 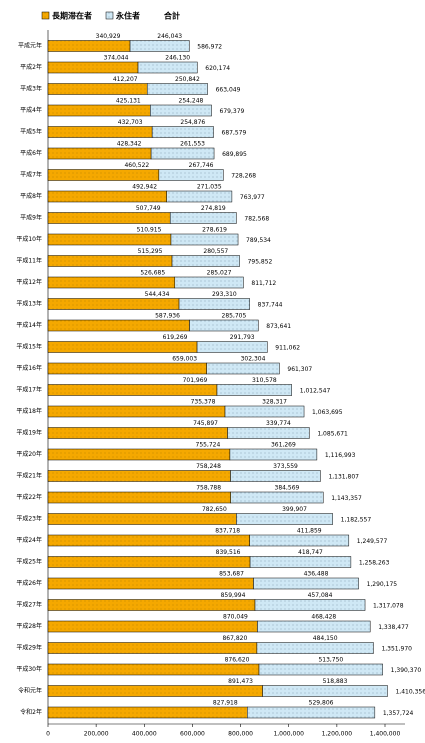 What do you see at coordinates (214, 230) in the screenshot?
I see `value-label: 278,619` at bounding box center [214, 230].